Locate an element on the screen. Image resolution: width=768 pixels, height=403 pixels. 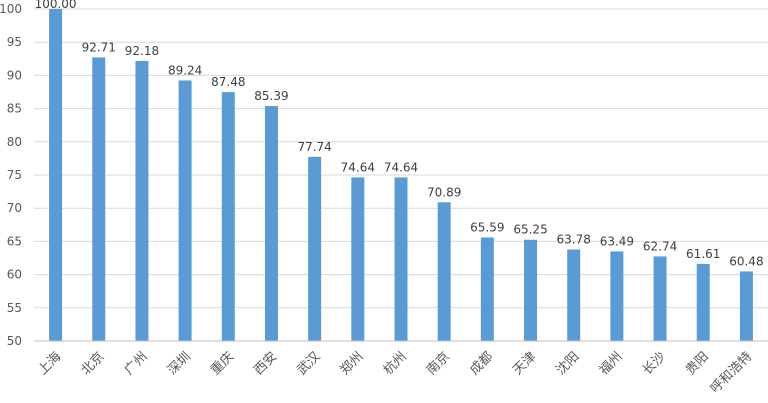
y-tick-label: 70 is located at coordinates (14, 208).